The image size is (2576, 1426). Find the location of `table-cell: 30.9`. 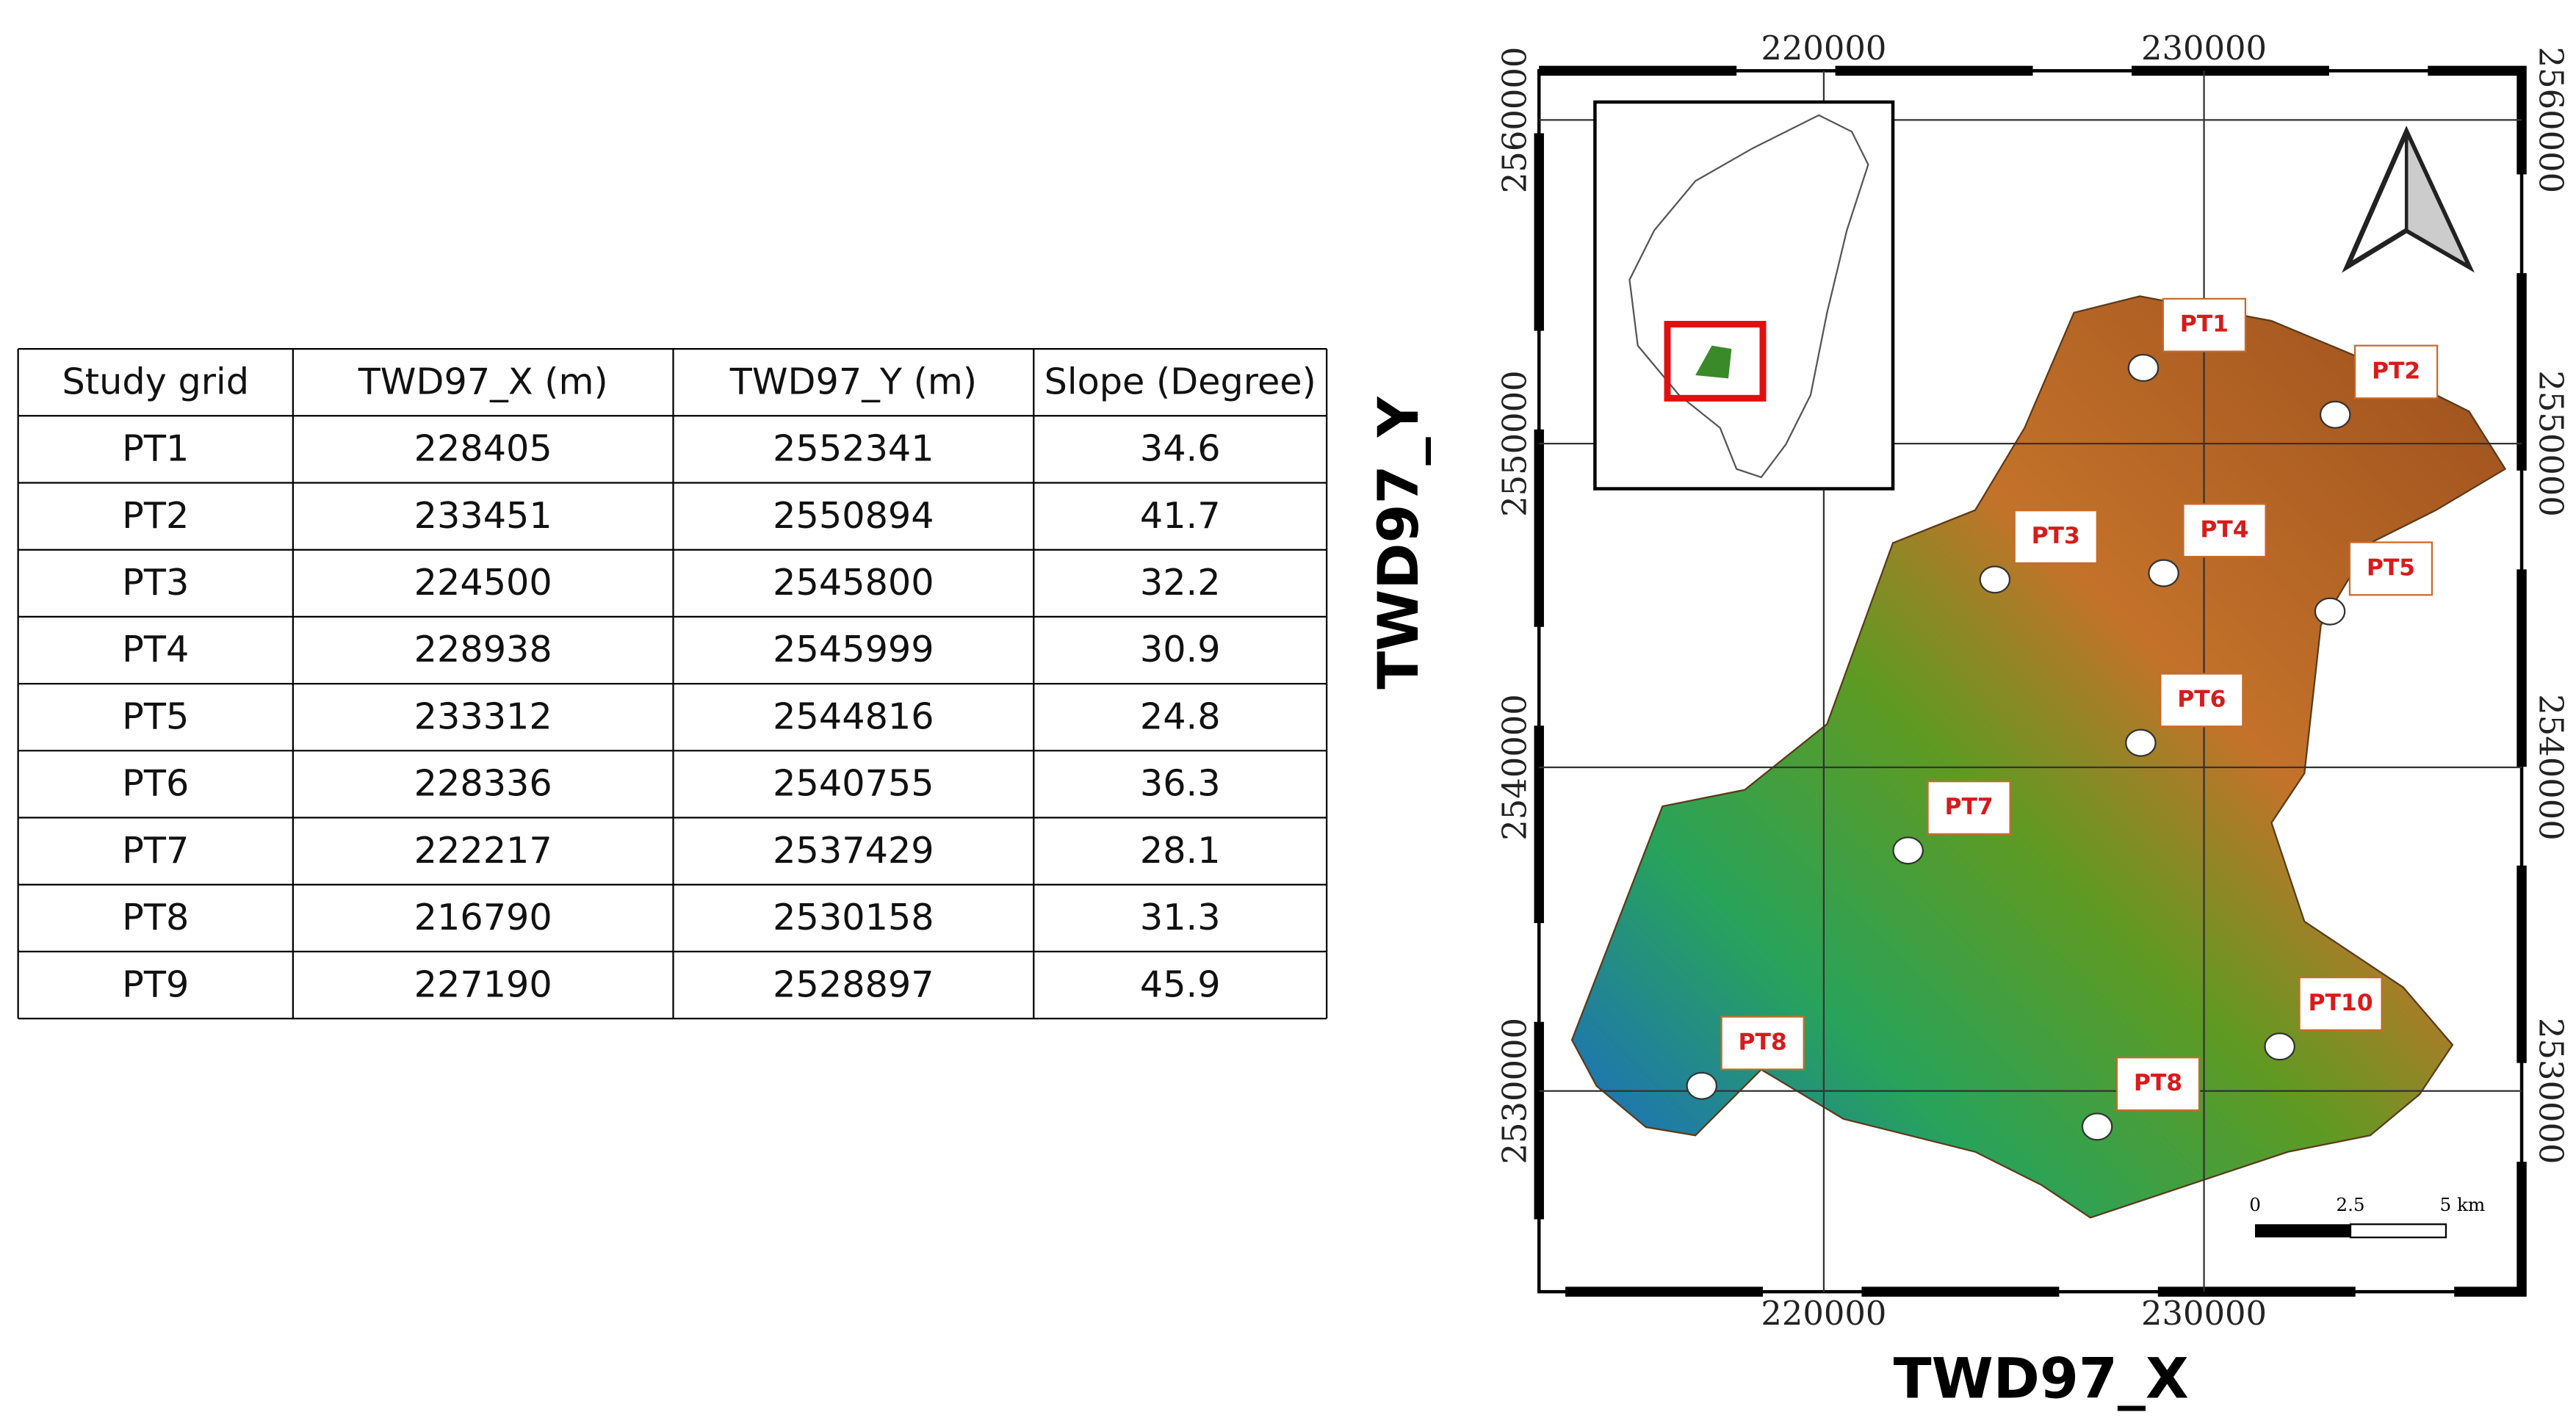

table-cell: 30.9 is located at coordinates (1180, 649).